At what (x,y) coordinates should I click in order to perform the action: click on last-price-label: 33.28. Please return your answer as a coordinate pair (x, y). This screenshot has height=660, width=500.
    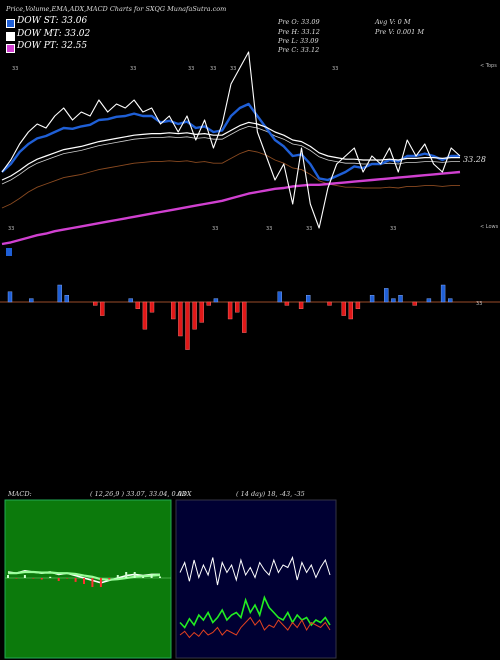
    Looking at the image, I should click on (474, 159).